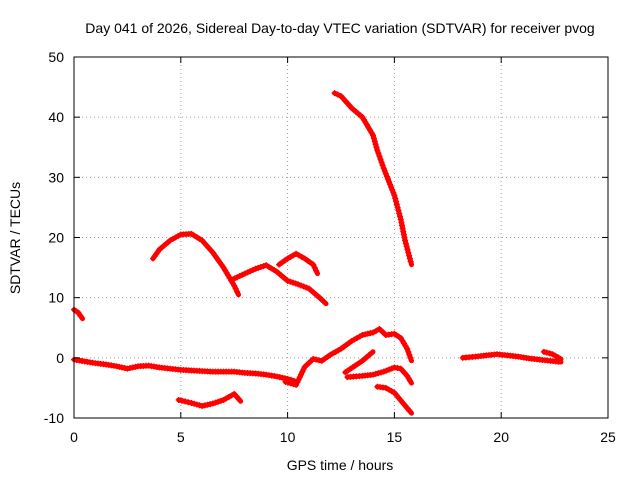  I want to click on series-arc-rise-peak, so click(348, 356).